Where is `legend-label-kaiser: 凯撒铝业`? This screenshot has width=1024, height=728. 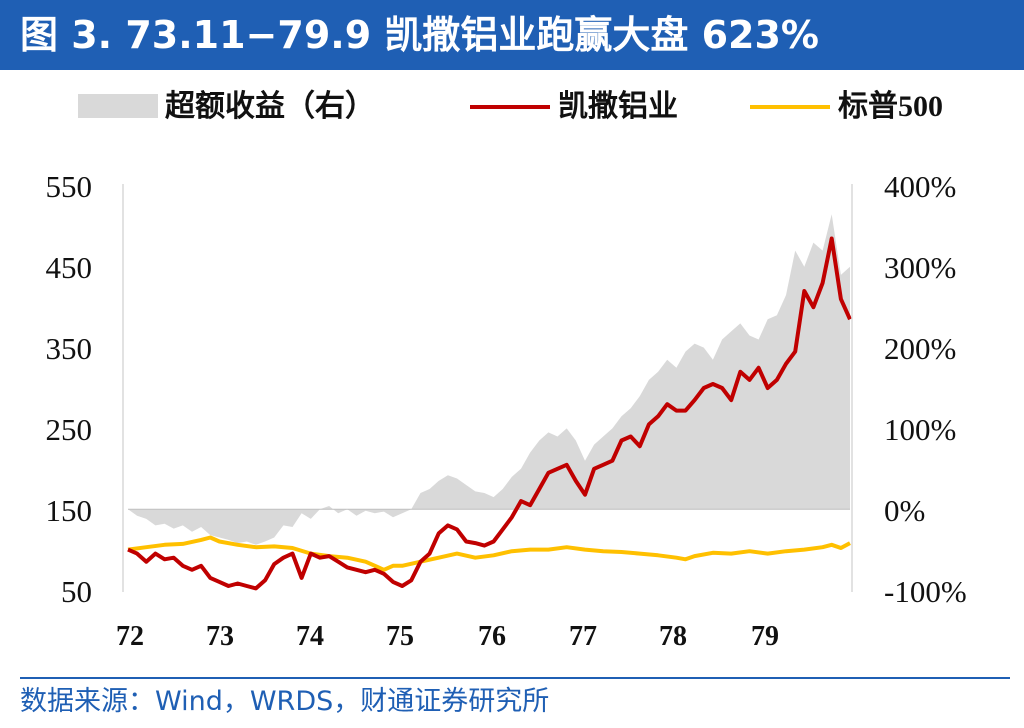
legend-label-kaiser: 凯撒铝业 is located at coordinates (618, 106).